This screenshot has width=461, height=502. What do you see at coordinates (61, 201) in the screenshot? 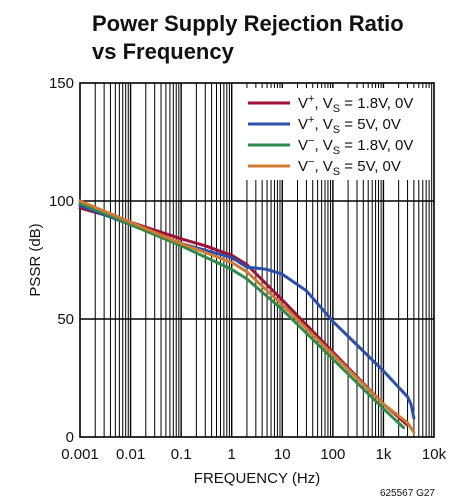
I see `y-tick-label: 100` at bounding box center [61, 201].